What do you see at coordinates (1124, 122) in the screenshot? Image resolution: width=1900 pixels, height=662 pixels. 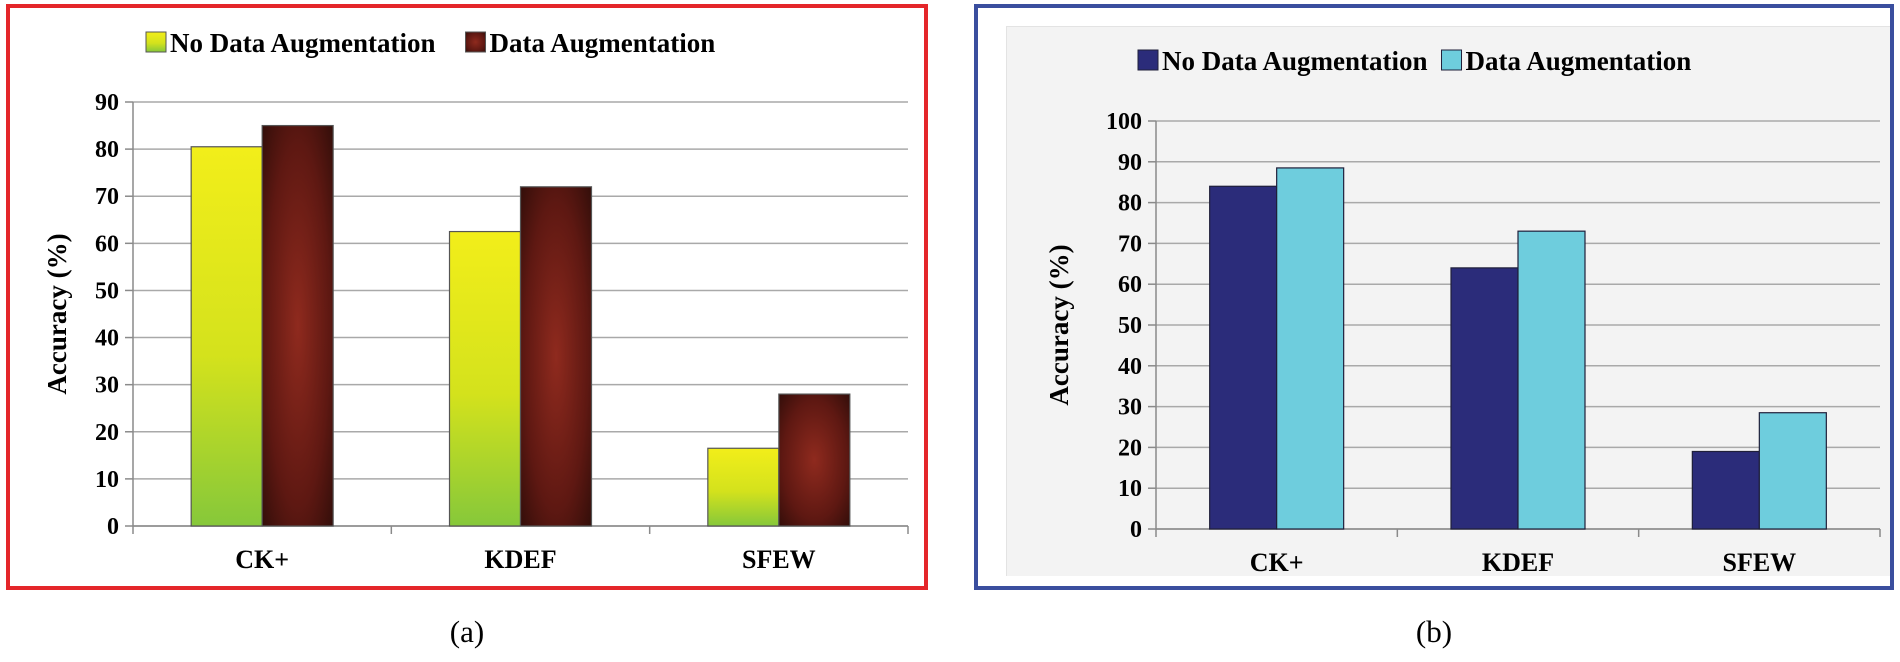 I see `y-tick-label: 100` at bounding box center [1124, 122].